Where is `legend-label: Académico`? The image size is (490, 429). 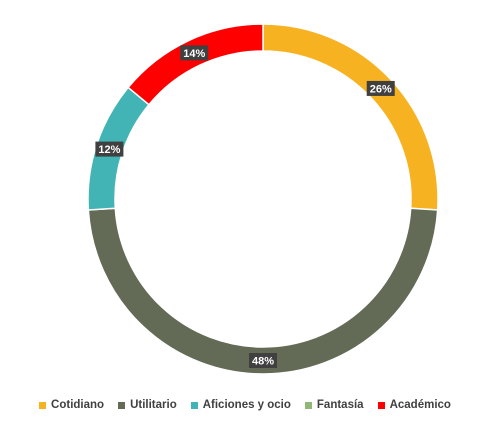
legend-label: Académico is located at coordinates (420, 405).